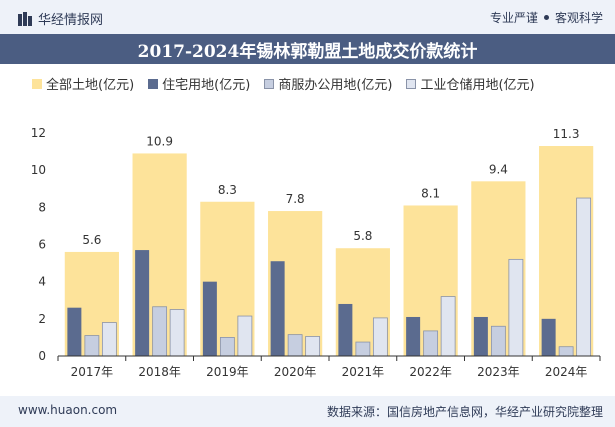  Describe the element at coordinates (92, 372) in the screenshot. I see `x-tick-label: 2017年` at that location.